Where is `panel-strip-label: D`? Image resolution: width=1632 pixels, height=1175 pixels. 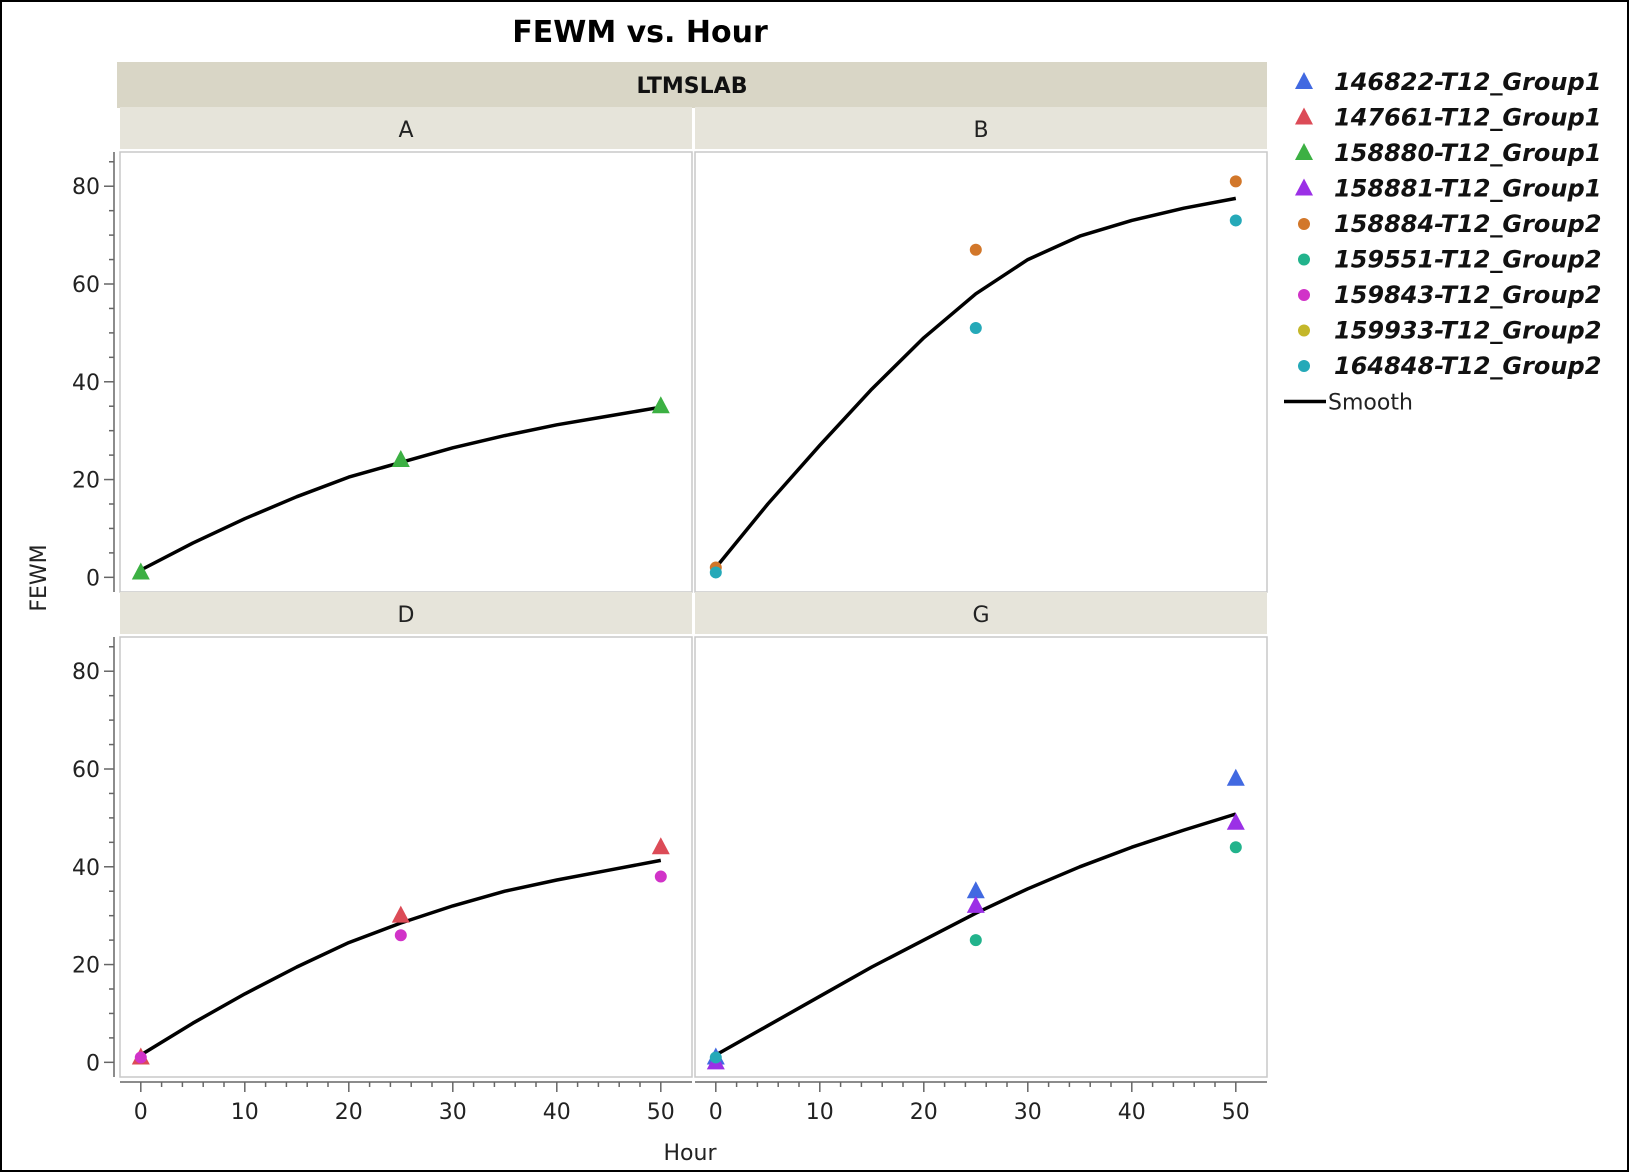
panel-strip-label: D is located at coordinates (406, 615).